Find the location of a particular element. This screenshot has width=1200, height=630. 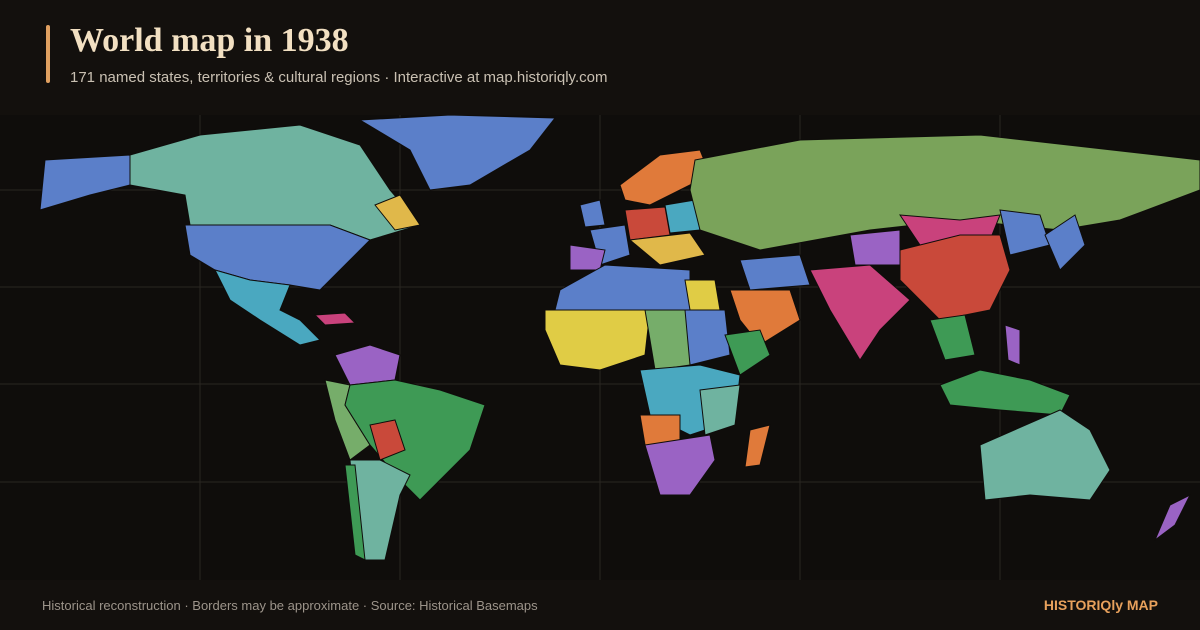

dutch-east-indies is located at coordinates (1005, 392).